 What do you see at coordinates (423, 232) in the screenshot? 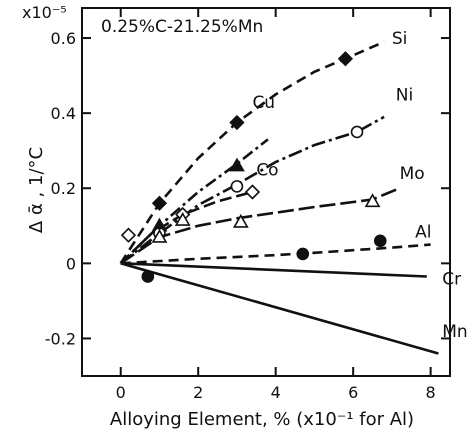
I see `series-label-al: Al` at bounding box center [423, 232].